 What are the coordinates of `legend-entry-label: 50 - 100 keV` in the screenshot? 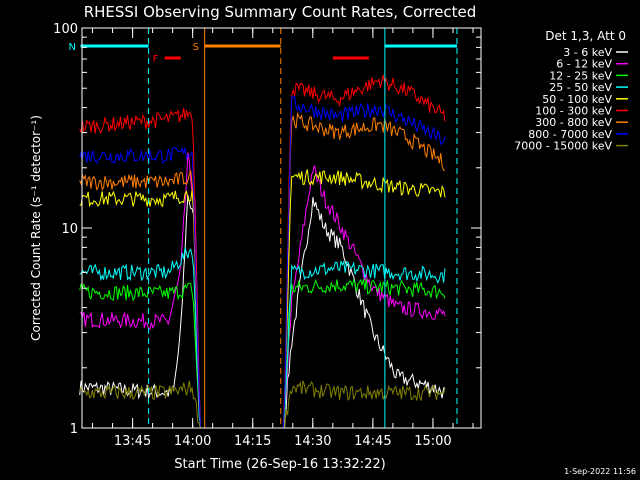 It's located at (577, 99).